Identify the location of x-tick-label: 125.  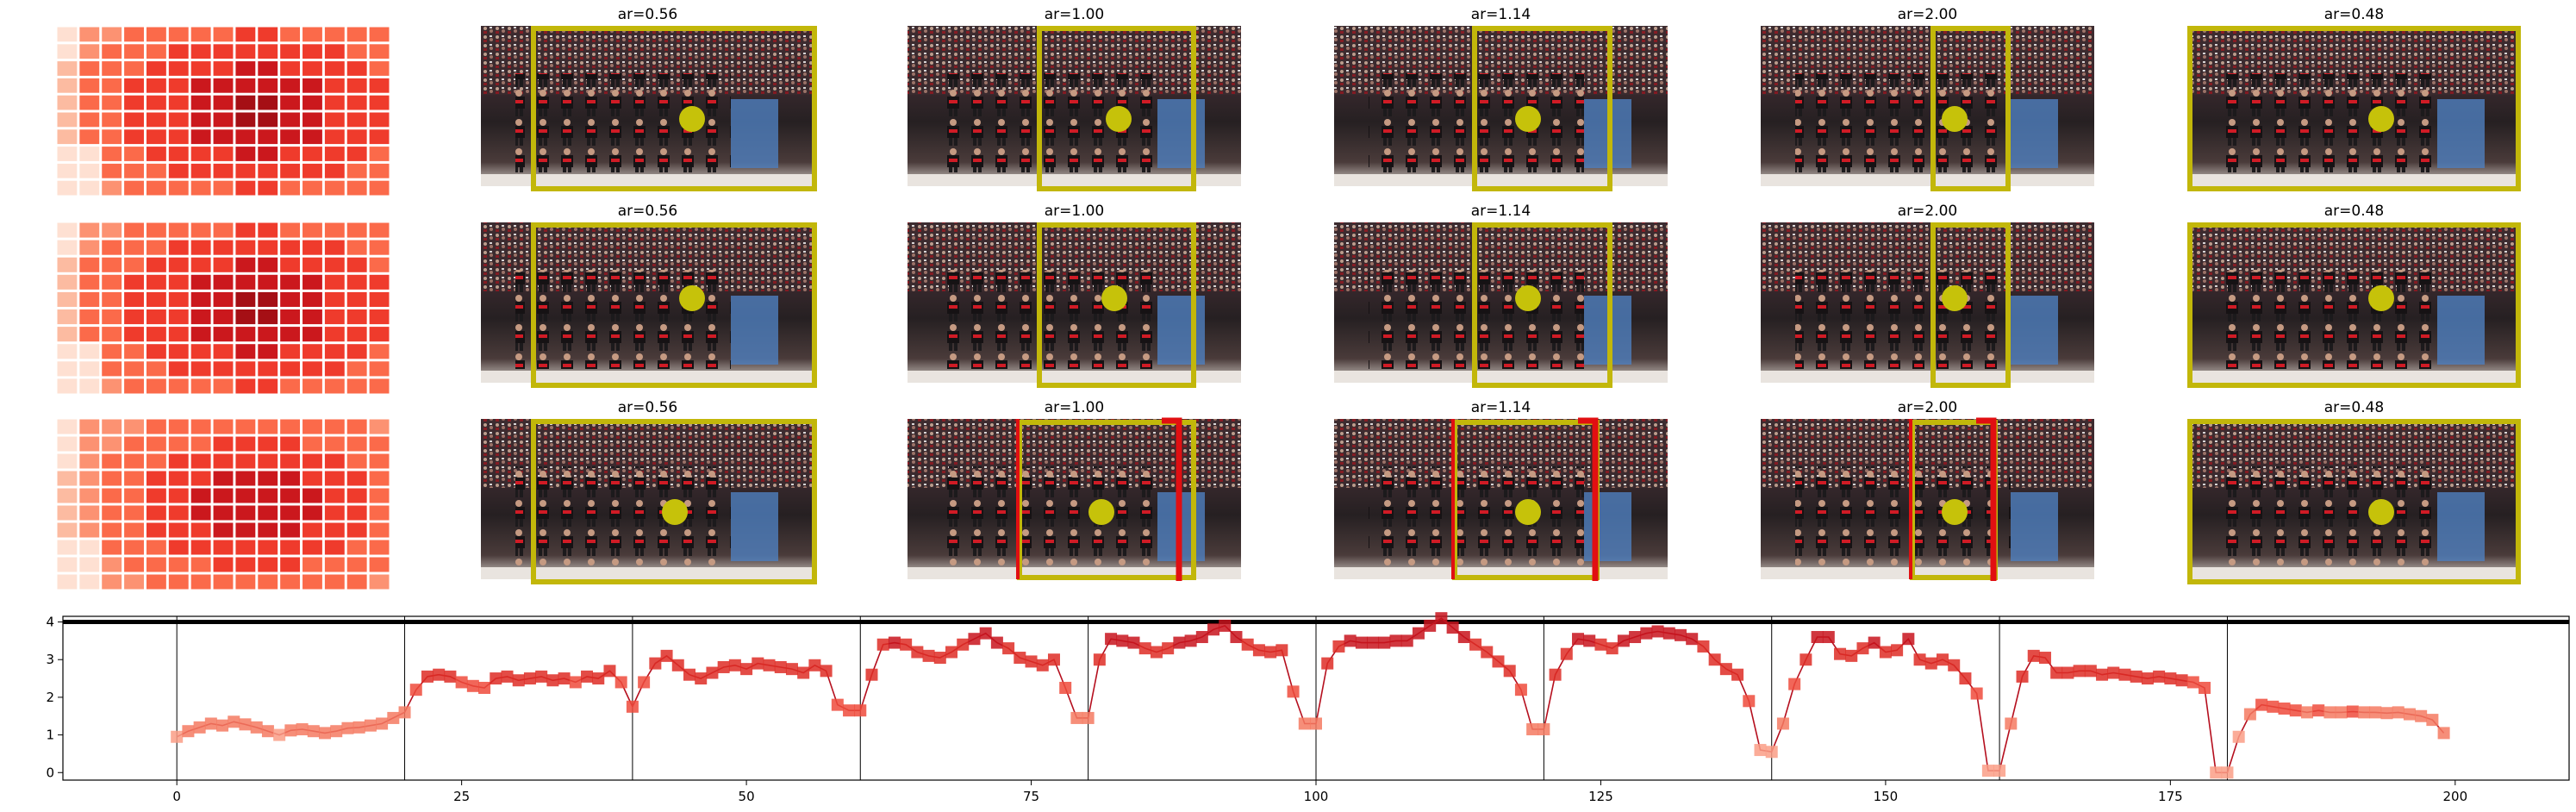
(1600, 797).